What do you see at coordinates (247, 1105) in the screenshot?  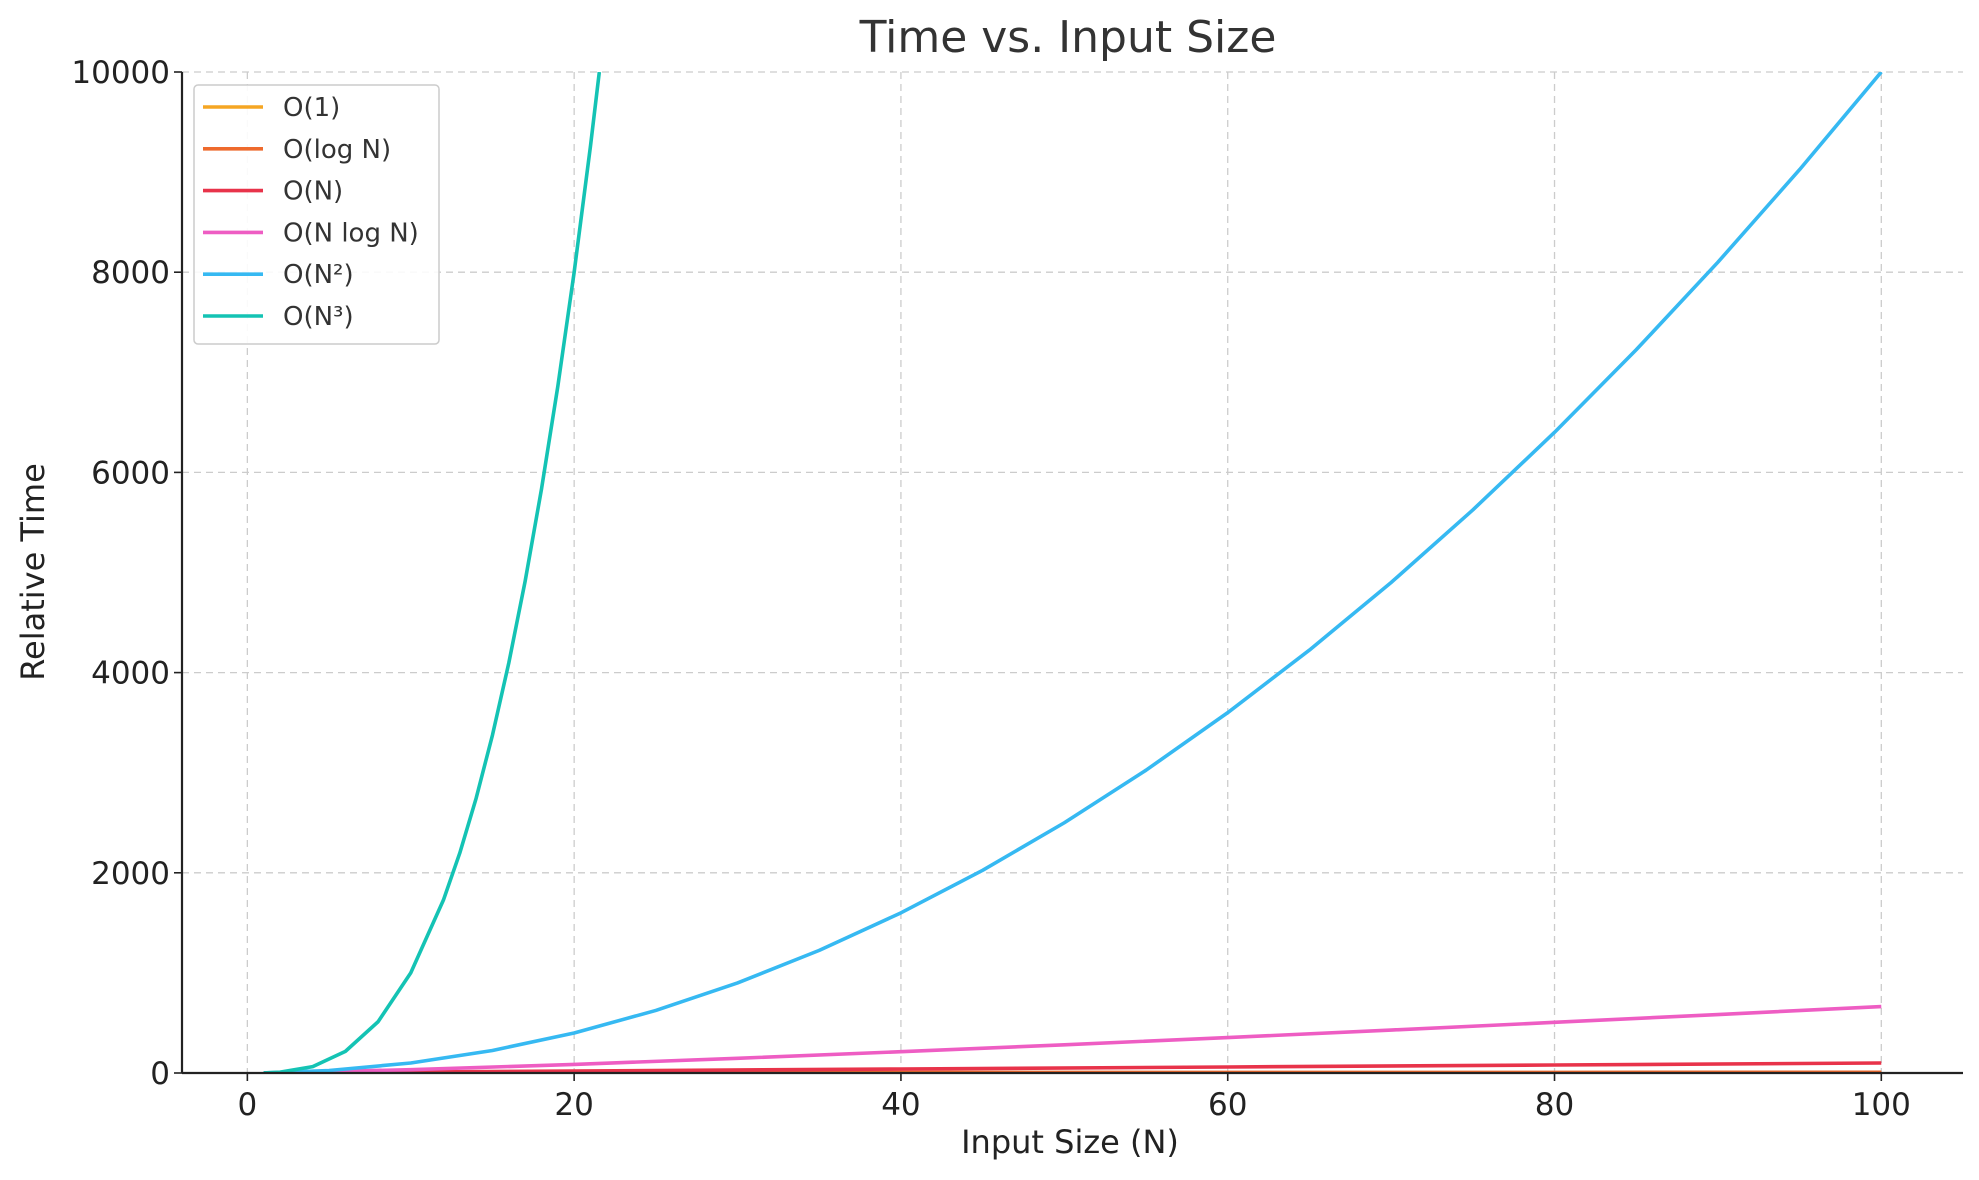 I see `x-tick-label: 0` at bounding box center [247, 1105].